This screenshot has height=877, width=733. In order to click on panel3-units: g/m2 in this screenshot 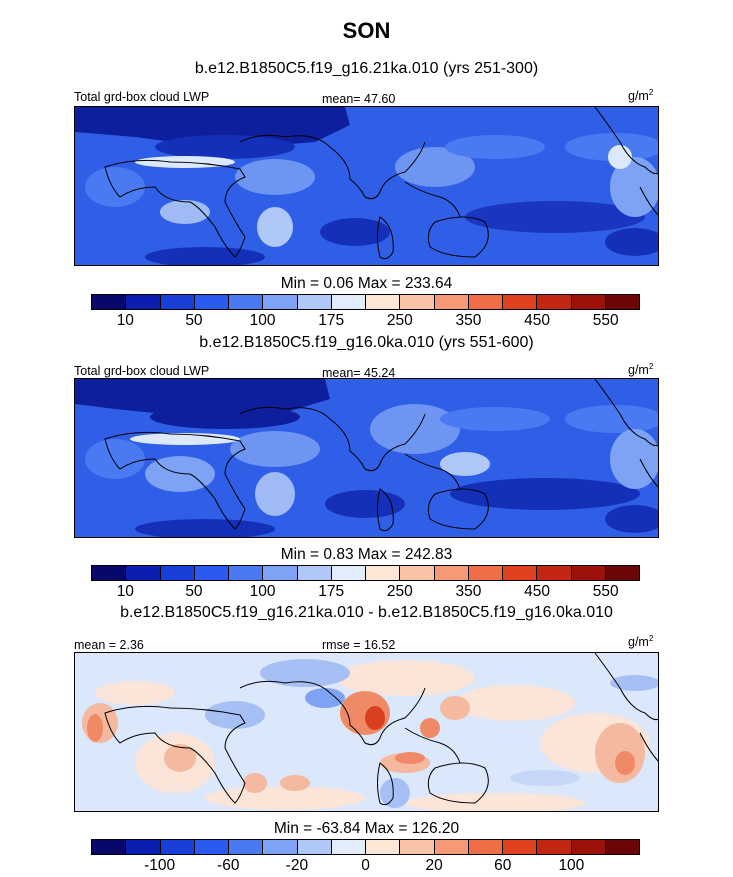, I will do `click(641, 642)`.